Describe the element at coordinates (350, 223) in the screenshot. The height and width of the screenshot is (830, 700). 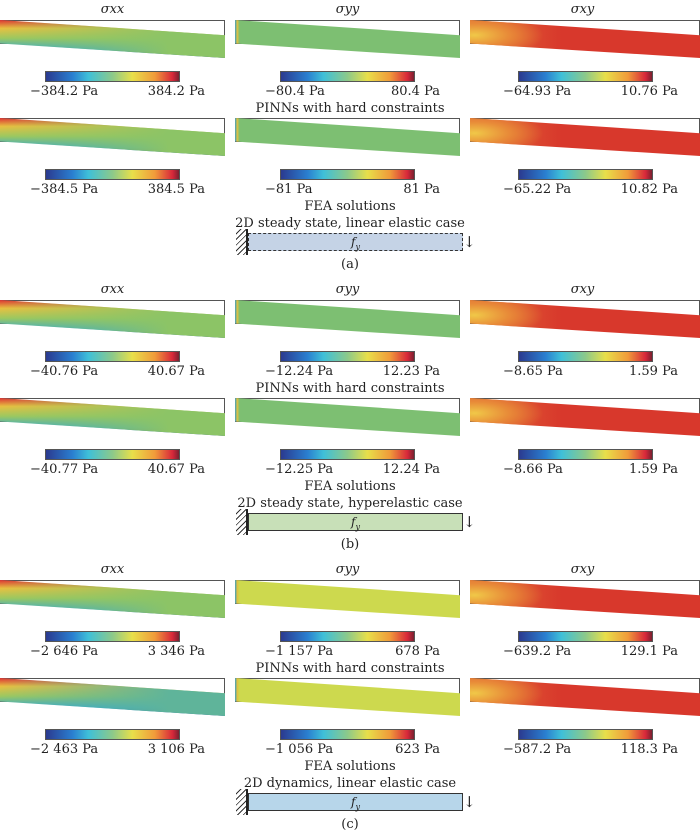
I see `diagram-title: 2D steady state, linear elastic case` at that location.